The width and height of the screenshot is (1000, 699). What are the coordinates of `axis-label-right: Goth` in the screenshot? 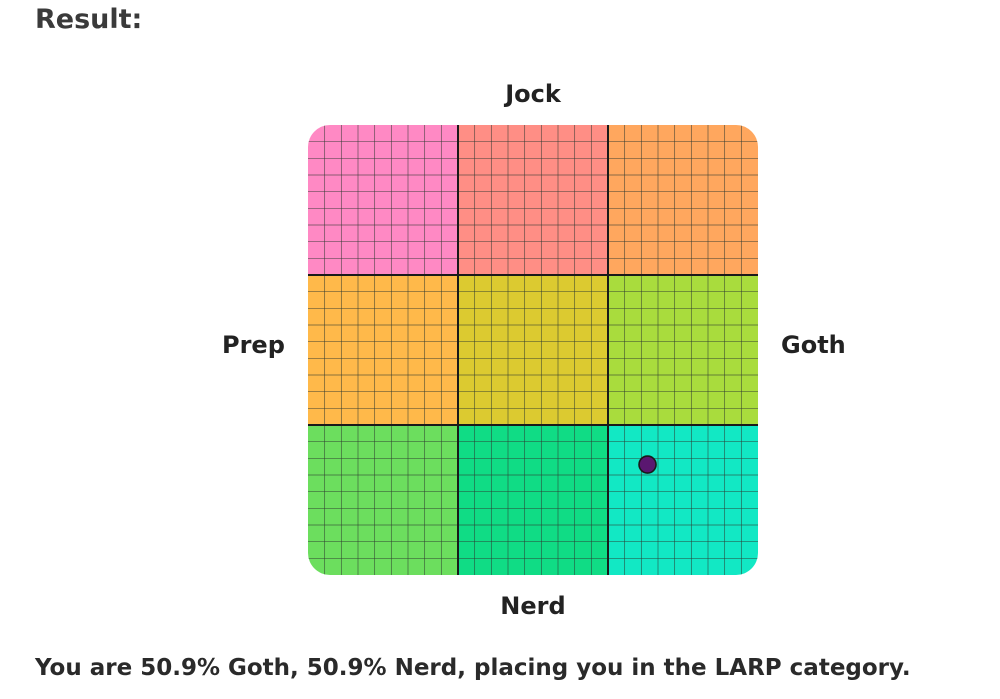 It's located at (813, 345).